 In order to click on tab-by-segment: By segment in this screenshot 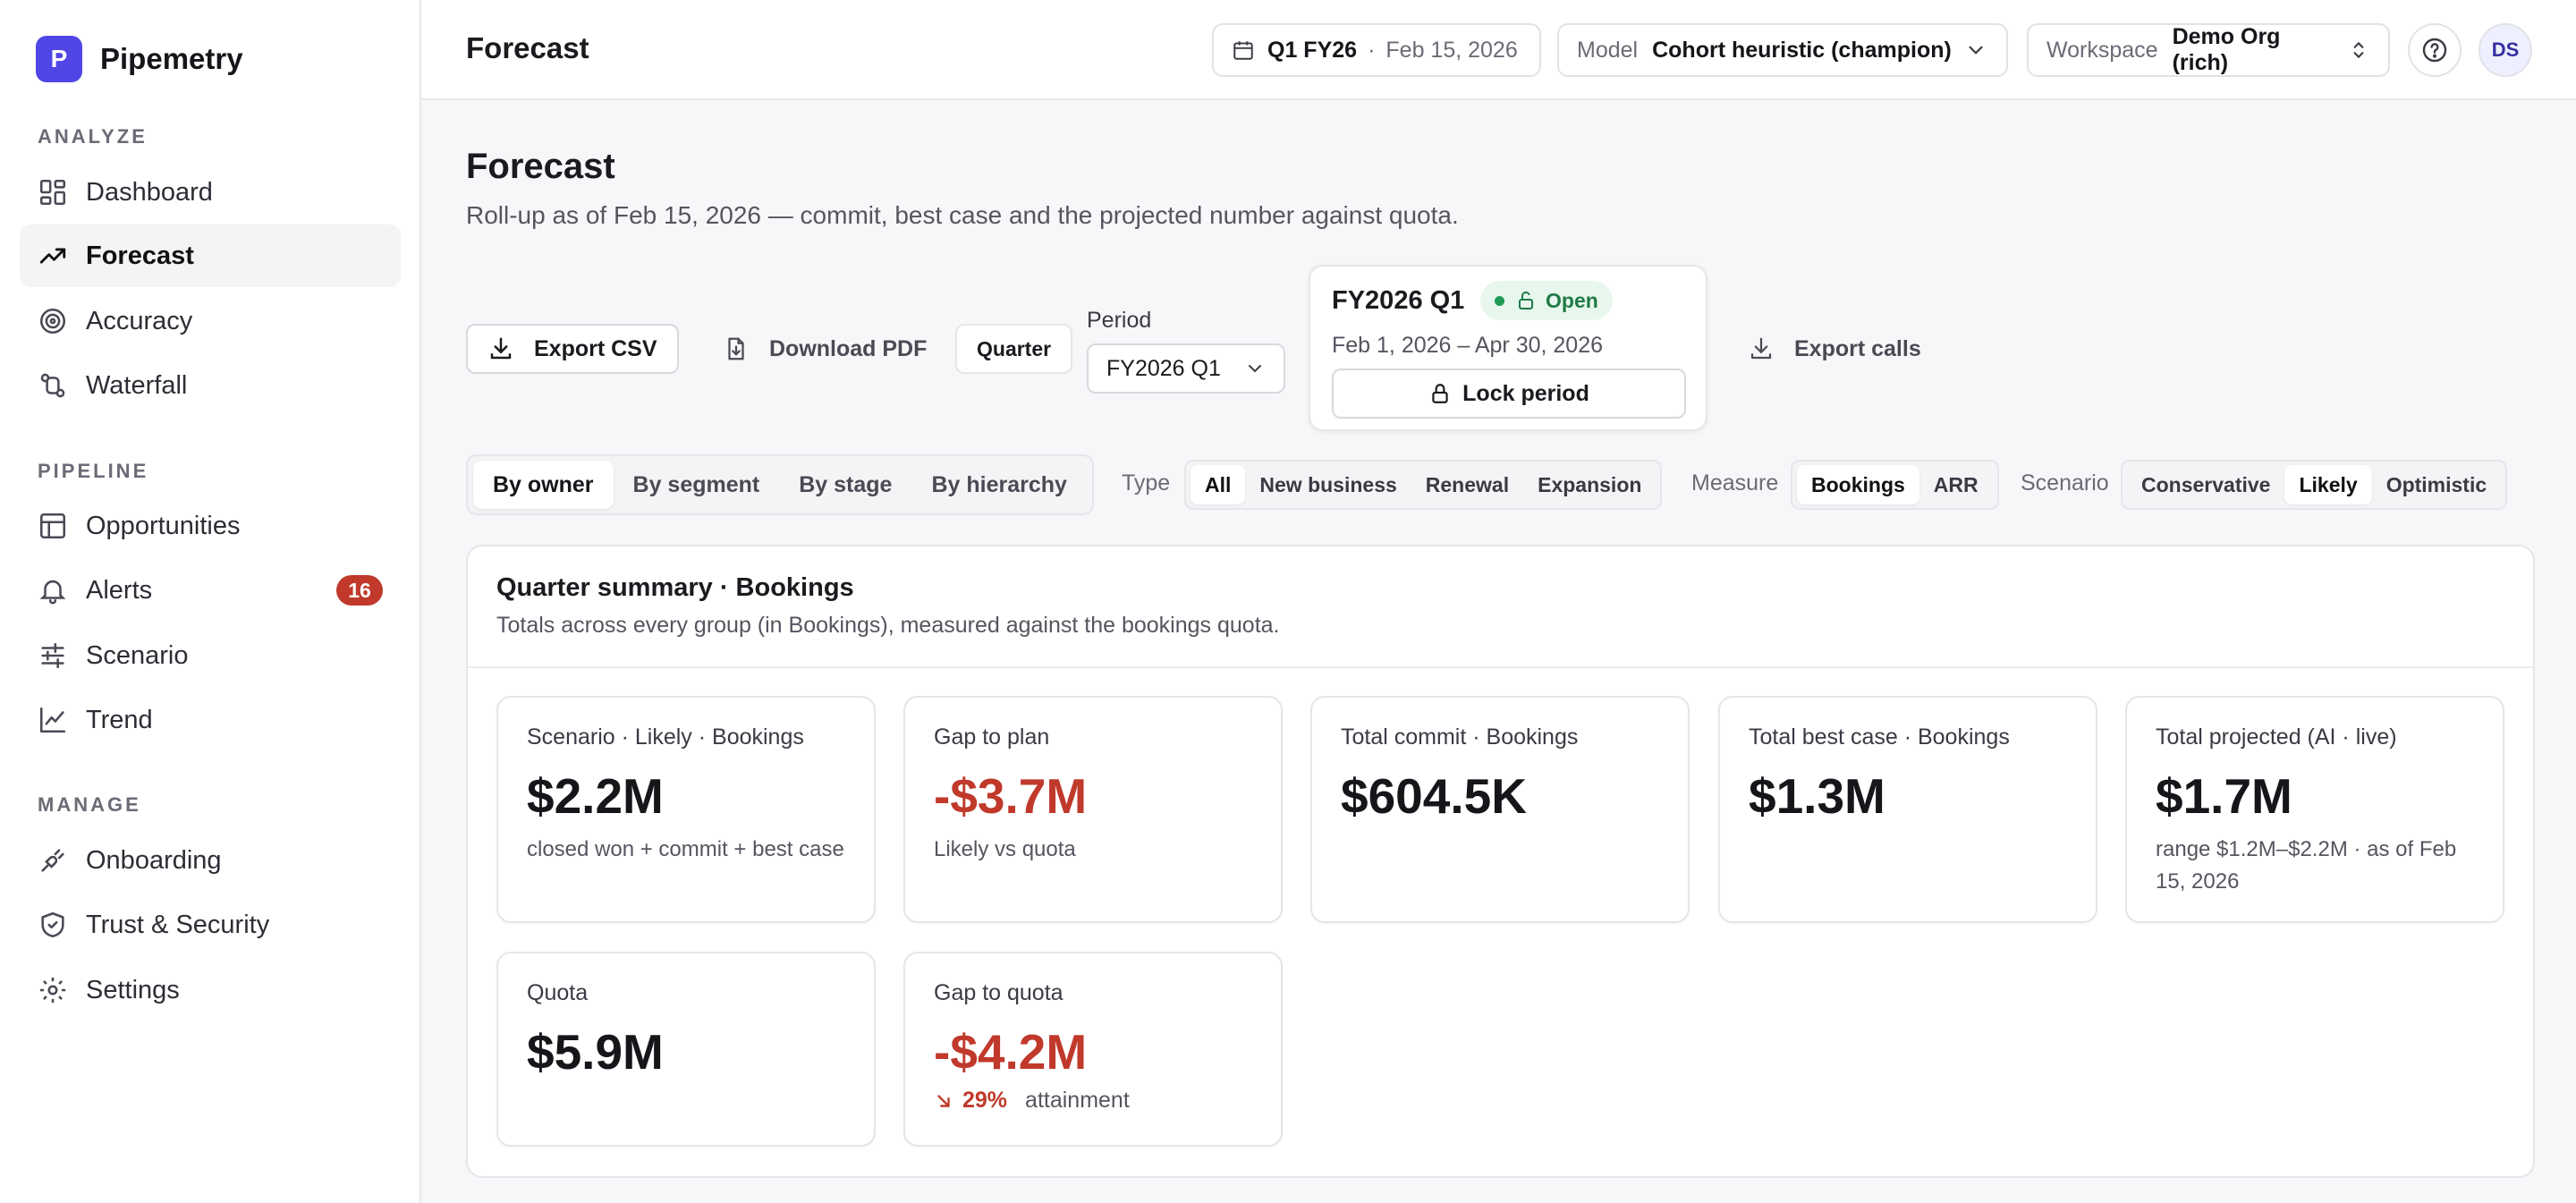, I will do `click(696, 484)`.